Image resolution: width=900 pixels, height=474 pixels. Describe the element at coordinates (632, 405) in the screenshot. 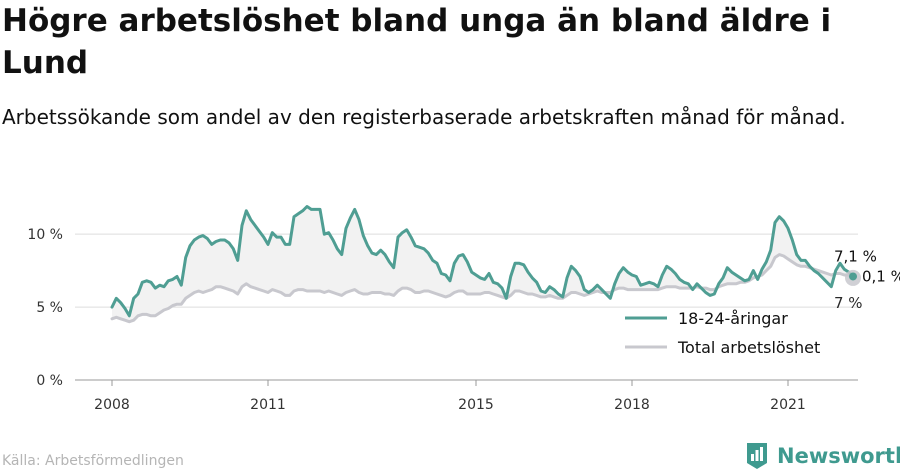

I see `x-tick-label: 2018` at that location.